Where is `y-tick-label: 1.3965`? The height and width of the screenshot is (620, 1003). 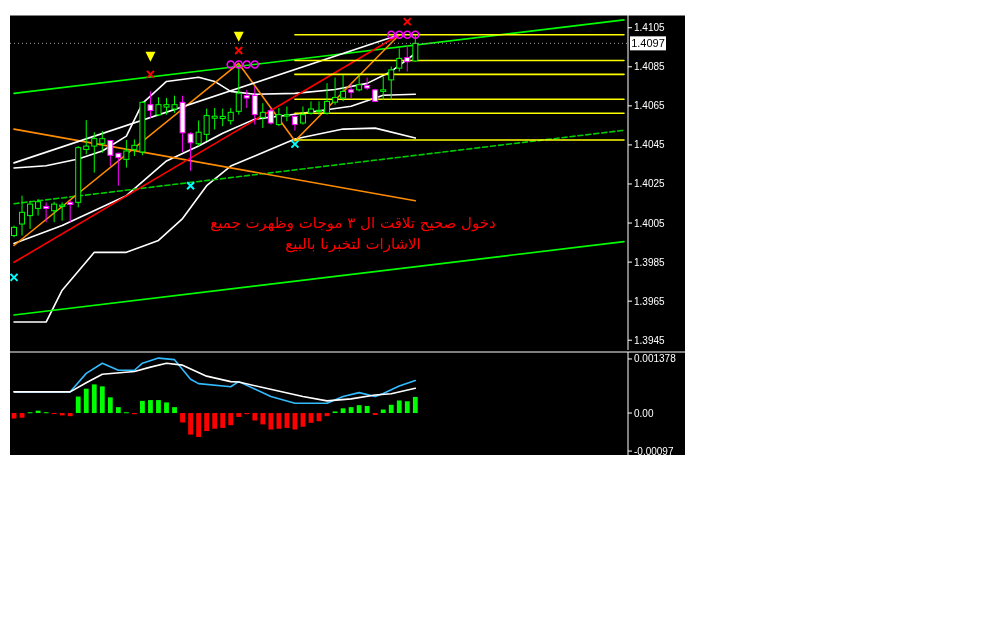
y-tick-label: 1.3965 is located at coordinates (650, 301).